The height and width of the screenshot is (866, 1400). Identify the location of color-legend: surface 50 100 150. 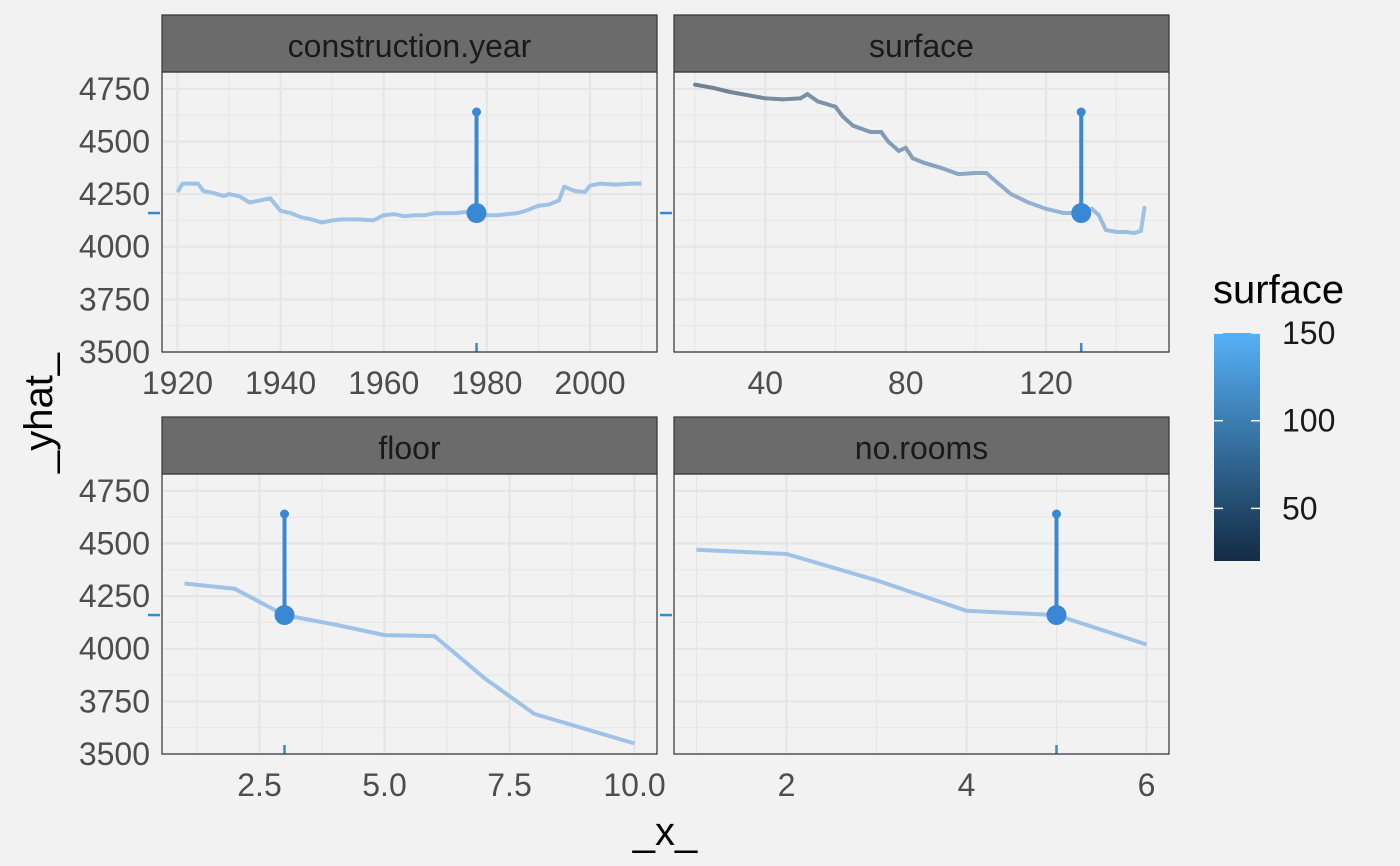
(1278, 414).